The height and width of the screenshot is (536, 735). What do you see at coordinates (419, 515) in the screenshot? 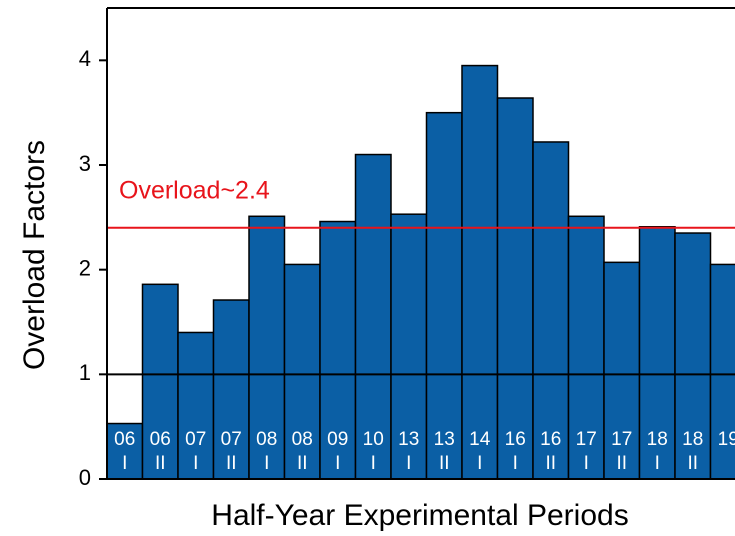
I see `x-axis-title: Half-Year Experimental Periods` at bounding box center [419, 515].